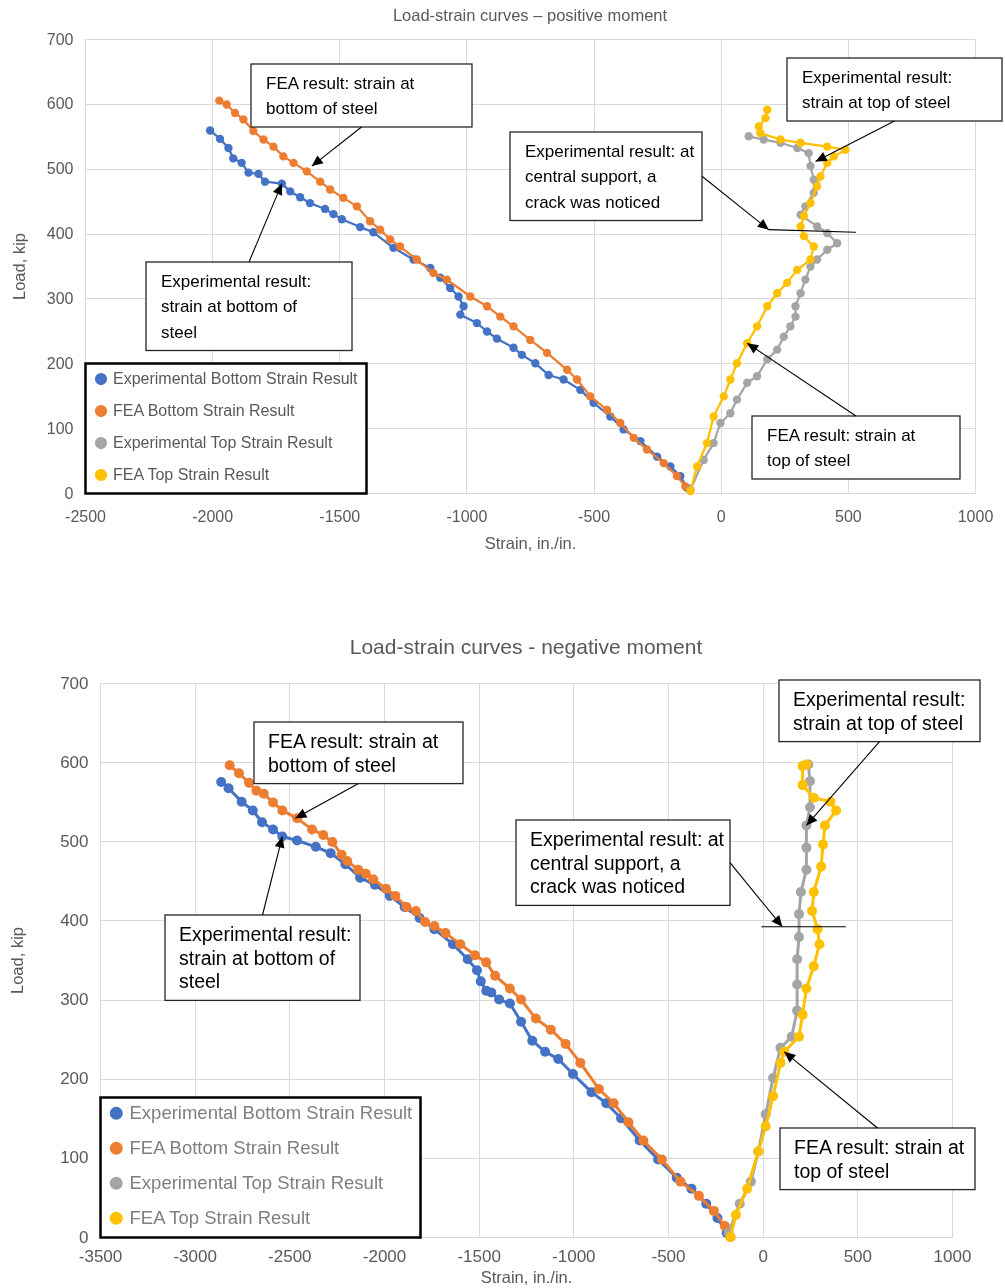 The image size is (1005, 1288). I want to click on y-tick-label: 100, so click(60, 428).